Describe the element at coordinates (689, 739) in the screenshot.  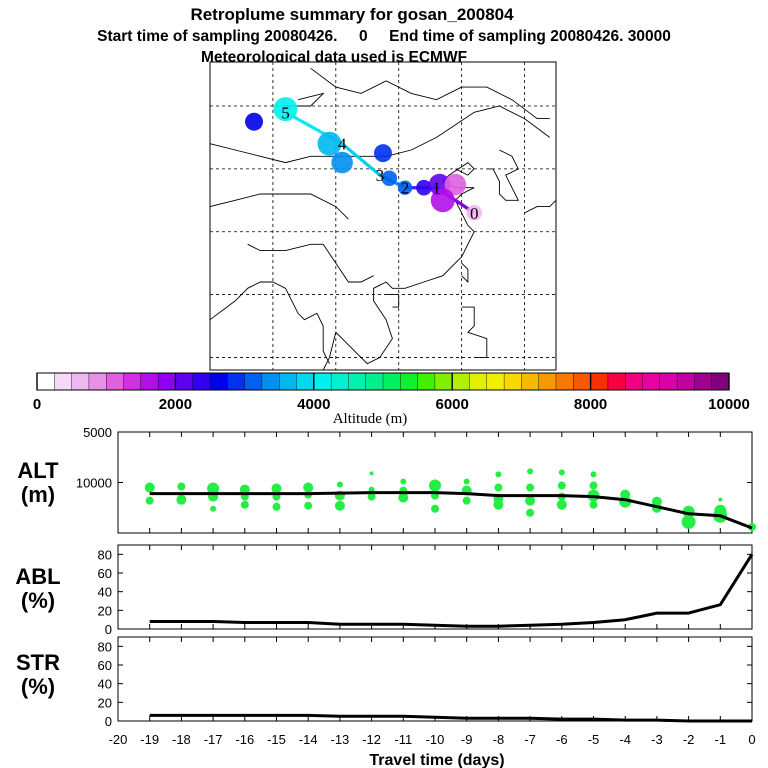
I see `x-tick-label: -2` at that location.